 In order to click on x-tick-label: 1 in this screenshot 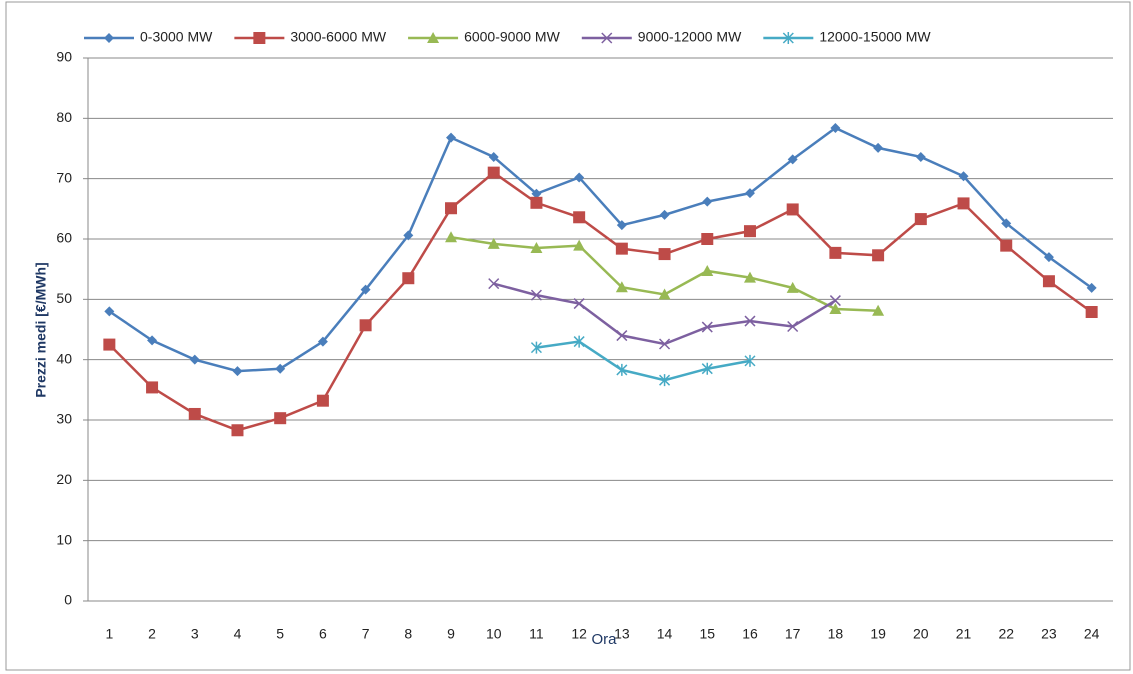, I will do `click(109, 634)`.